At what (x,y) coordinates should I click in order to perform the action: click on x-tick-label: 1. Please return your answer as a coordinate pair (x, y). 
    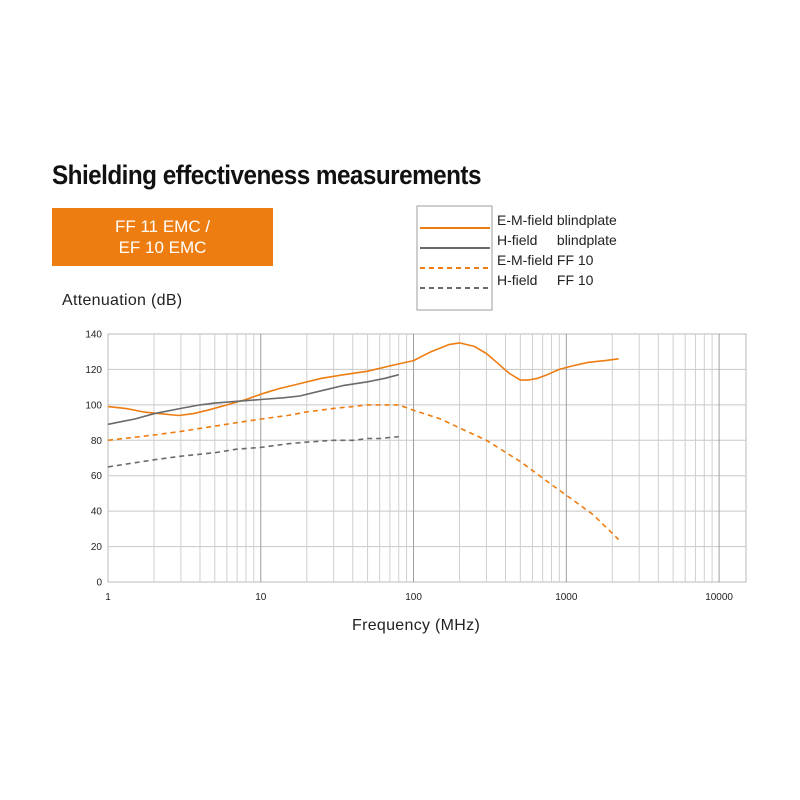
    Looking at the image, I should click on (108, 597).